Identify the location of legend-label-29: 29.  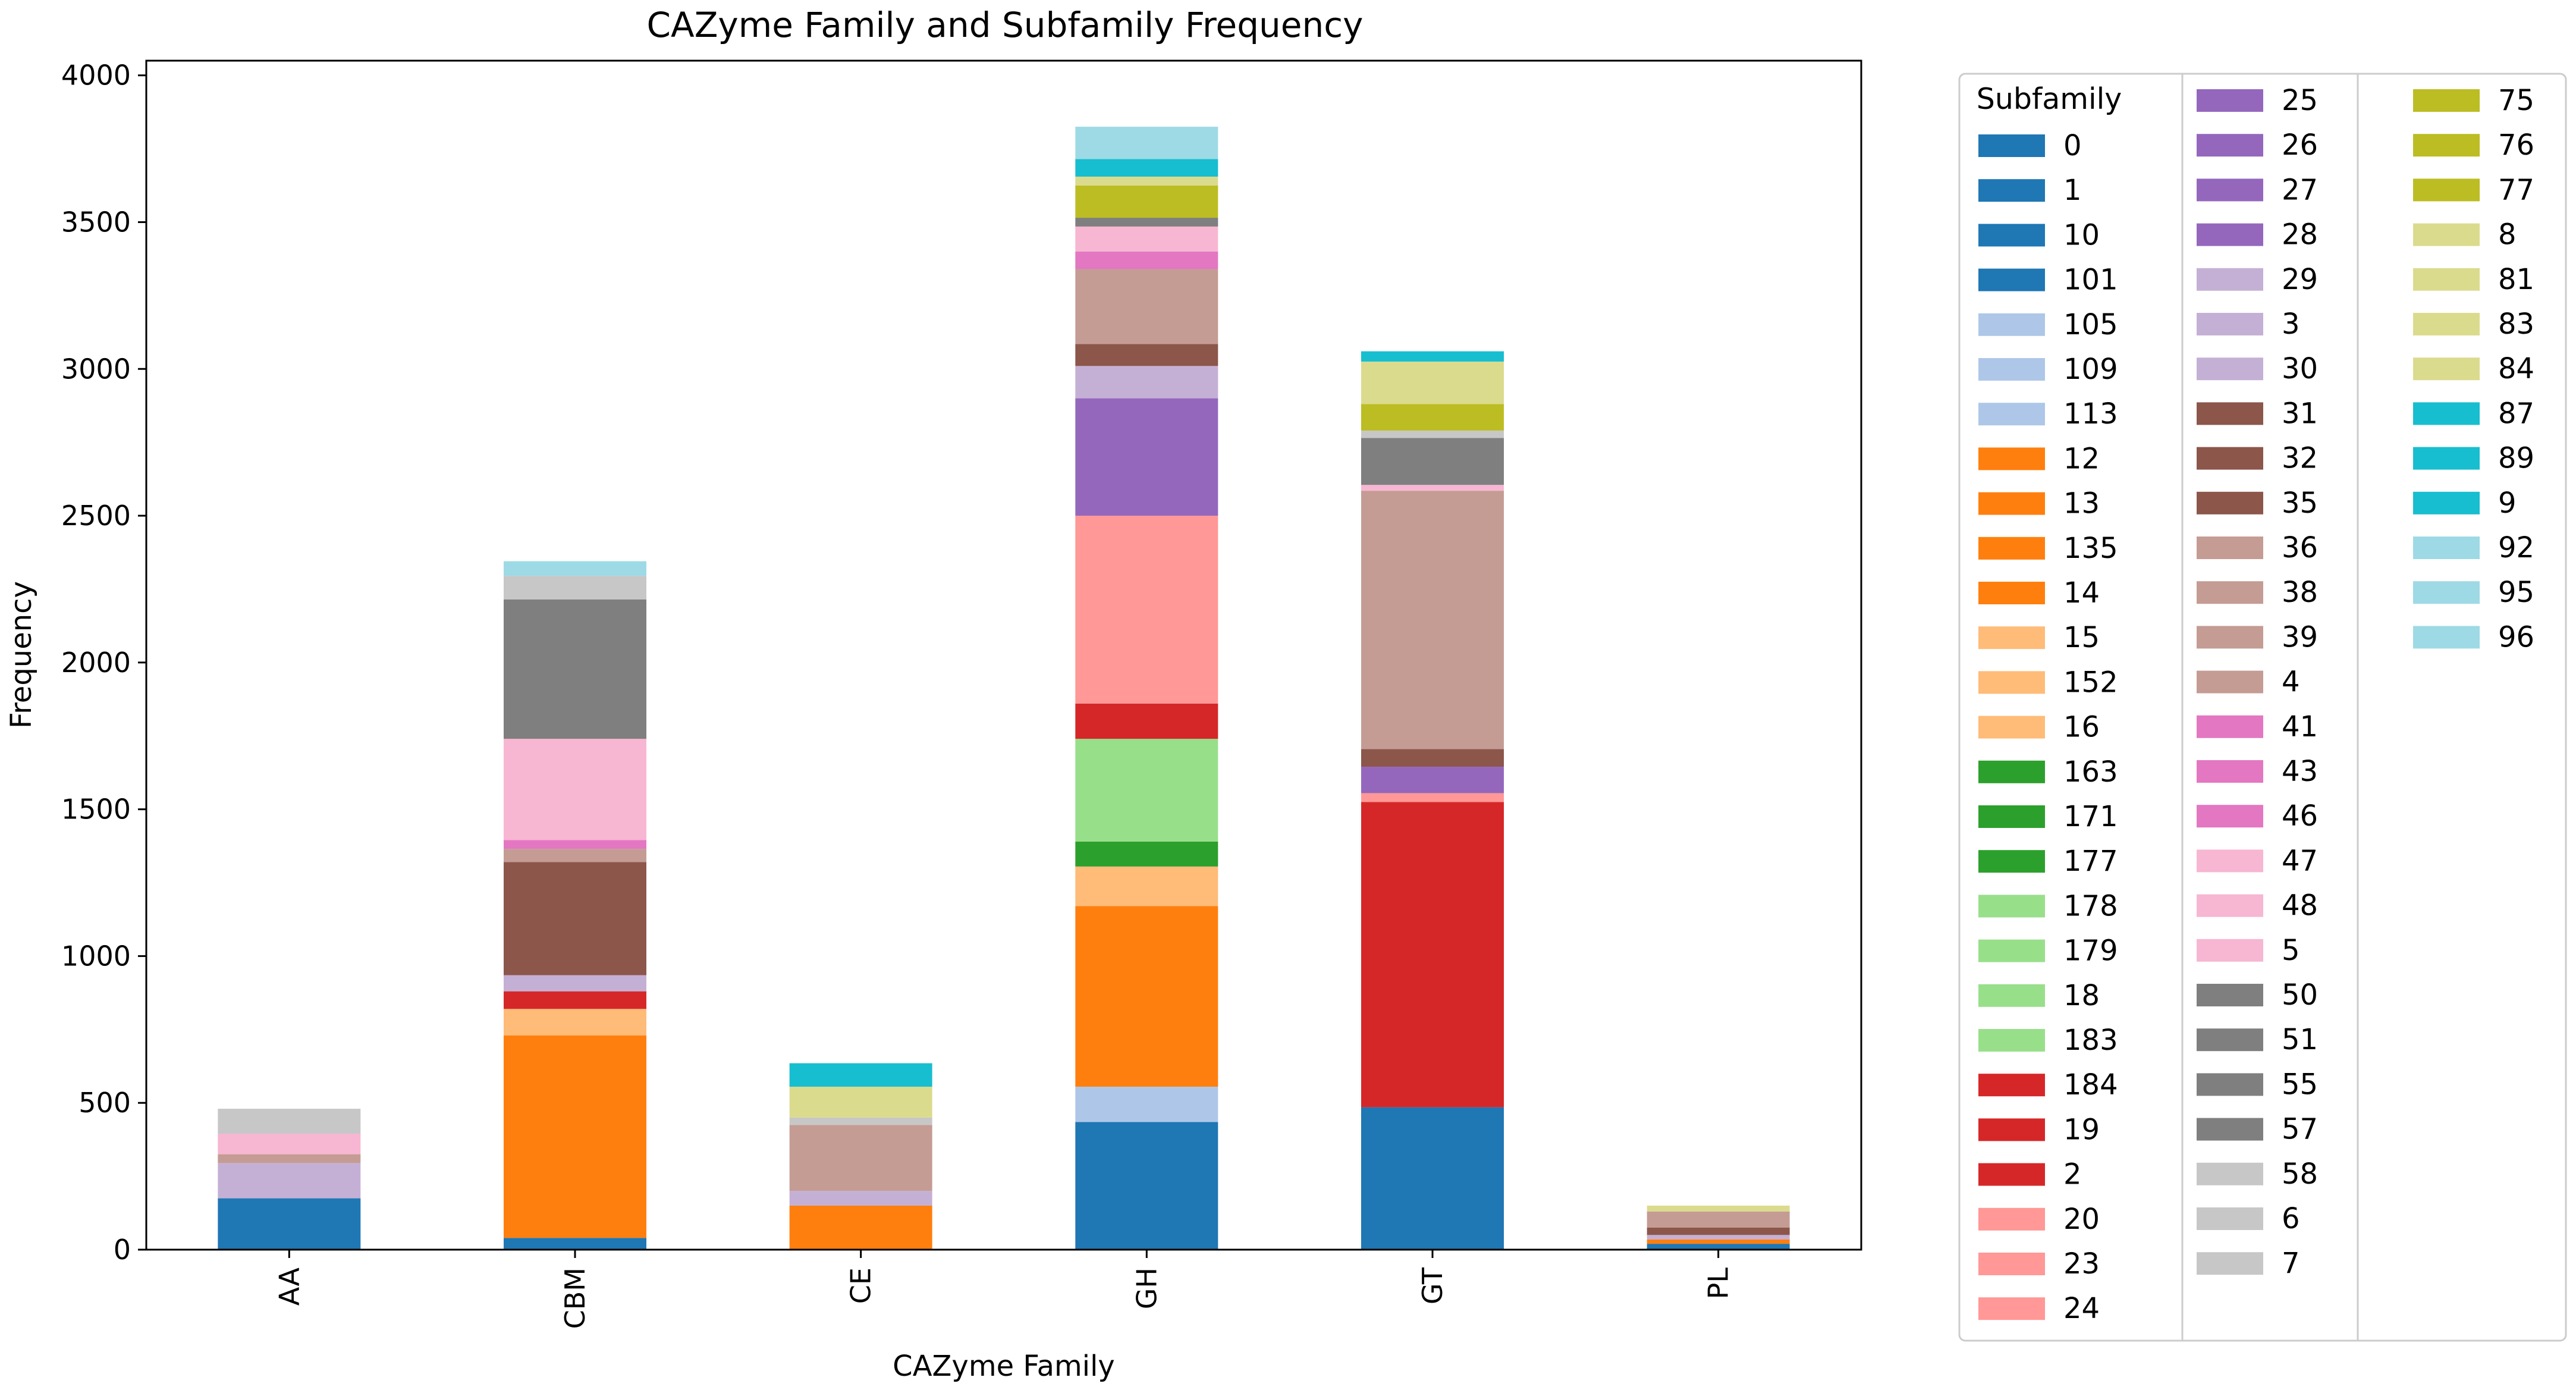
(2300, 279).